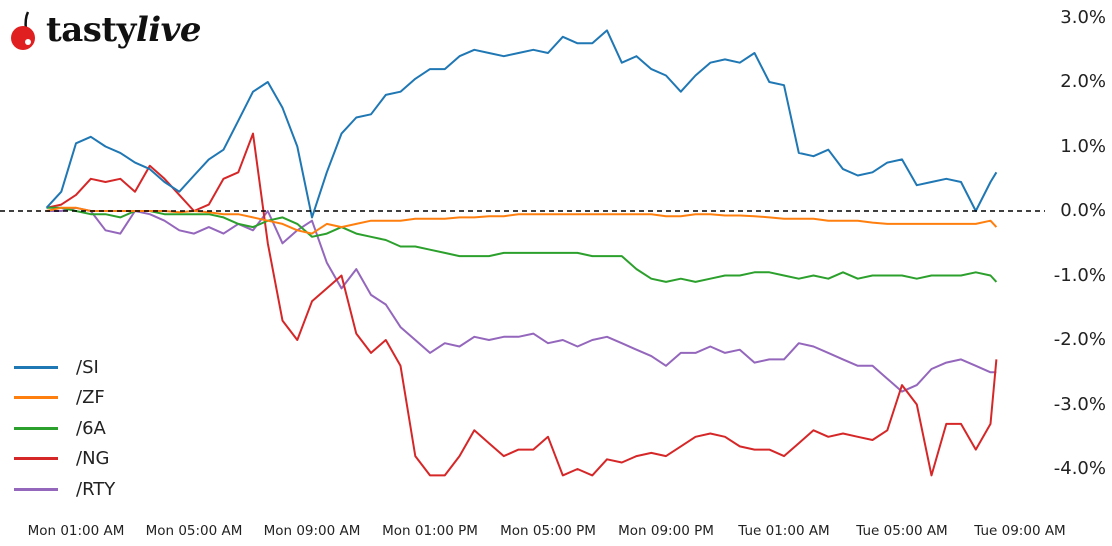 This screenshot has height=546, width=1112. Describe the element at coordinates (194, 531) in the screenshot. I see `x-tick-label: Mon 05:00 AM` at that location.